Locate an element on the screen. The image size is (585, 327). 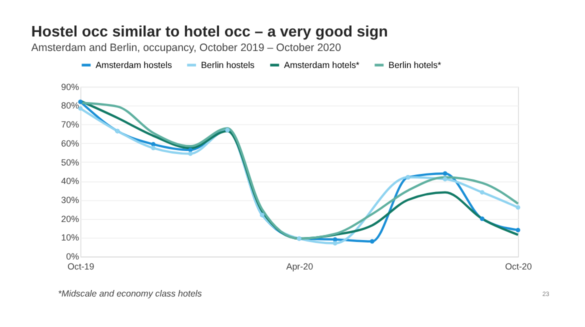
y-tick-label: 20% is located at coordinates (70, 219).